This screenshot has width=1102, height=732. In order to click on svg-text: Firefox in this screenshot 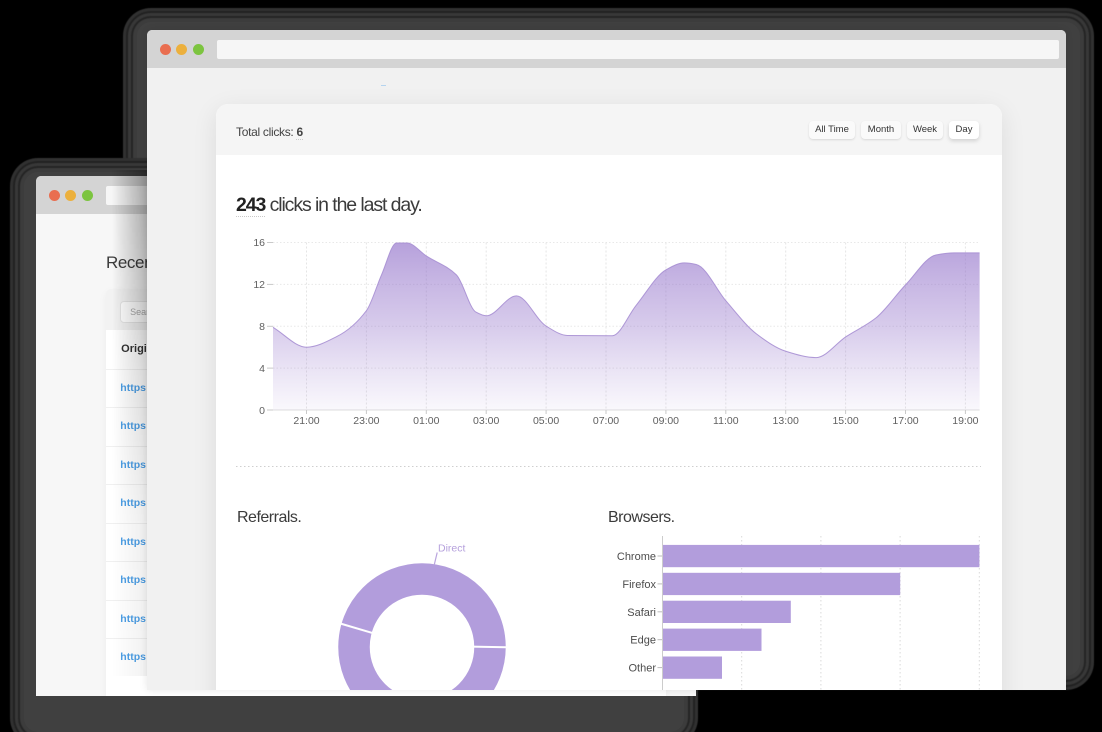, I will do `click(639, 585)`.